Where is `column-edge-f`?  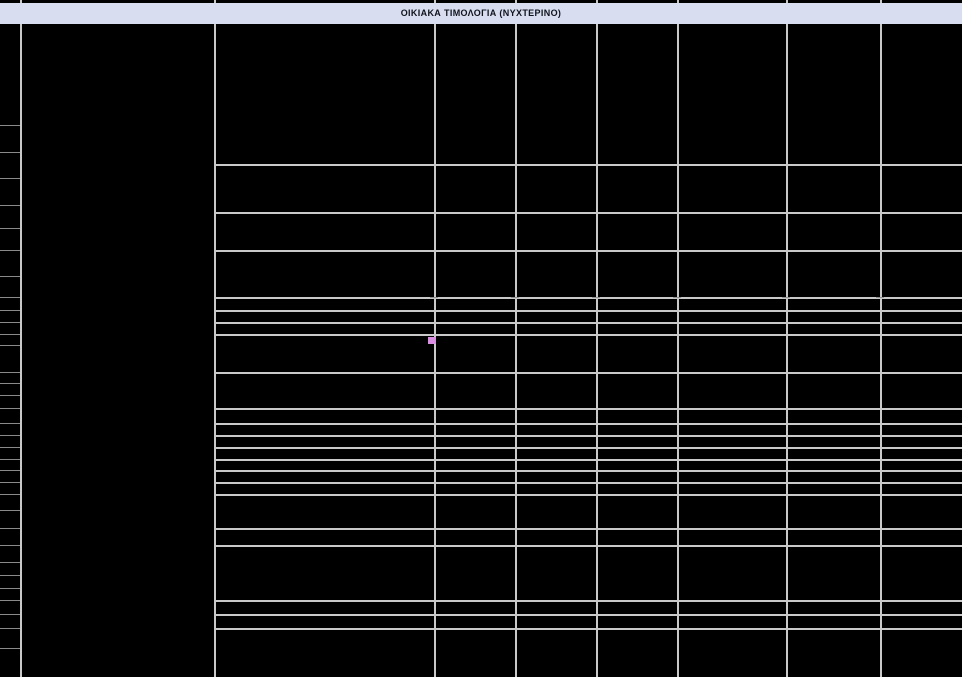 column-edge-f is located at coordinates (678, 350).